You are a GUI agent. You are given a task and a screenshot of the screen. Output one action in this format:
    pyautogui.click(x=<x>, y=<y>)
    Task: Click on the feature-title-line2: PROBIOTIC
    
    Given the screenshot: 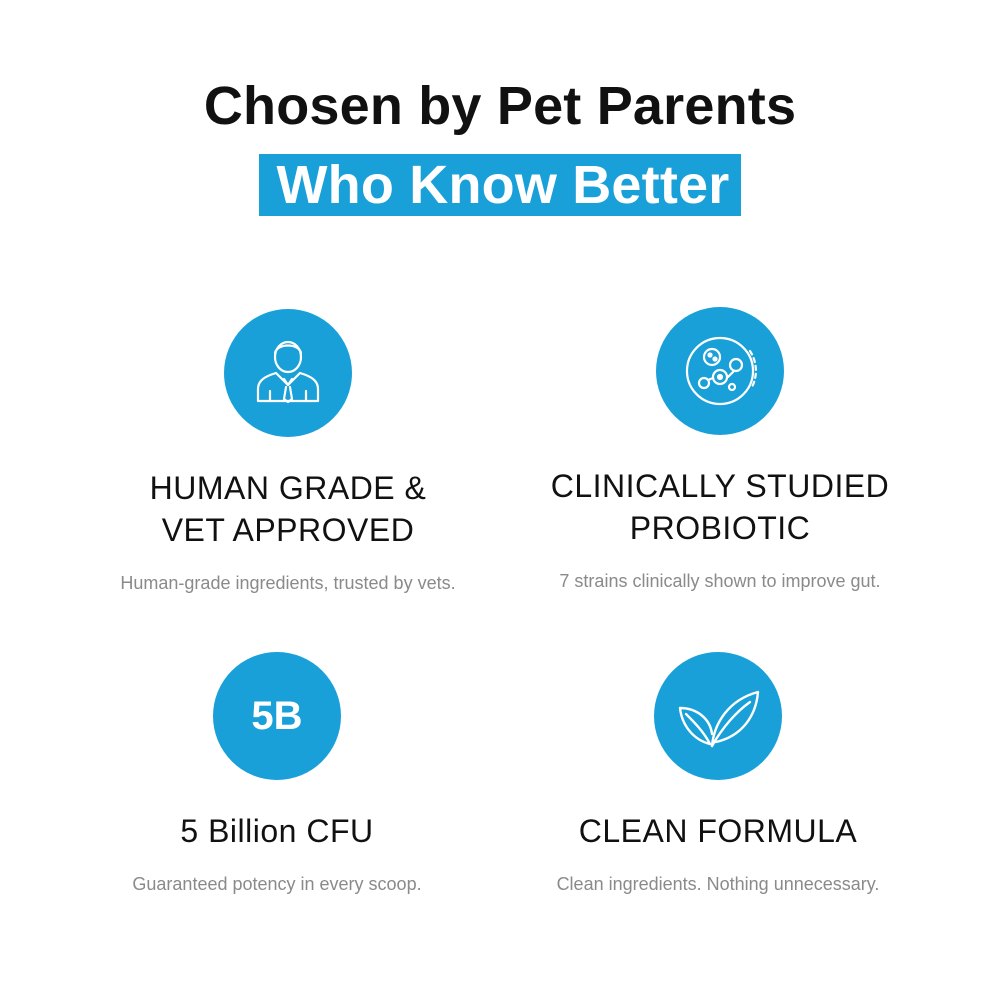 What is the action you would take?
    pyautogui.click(x=720, y=528)
    